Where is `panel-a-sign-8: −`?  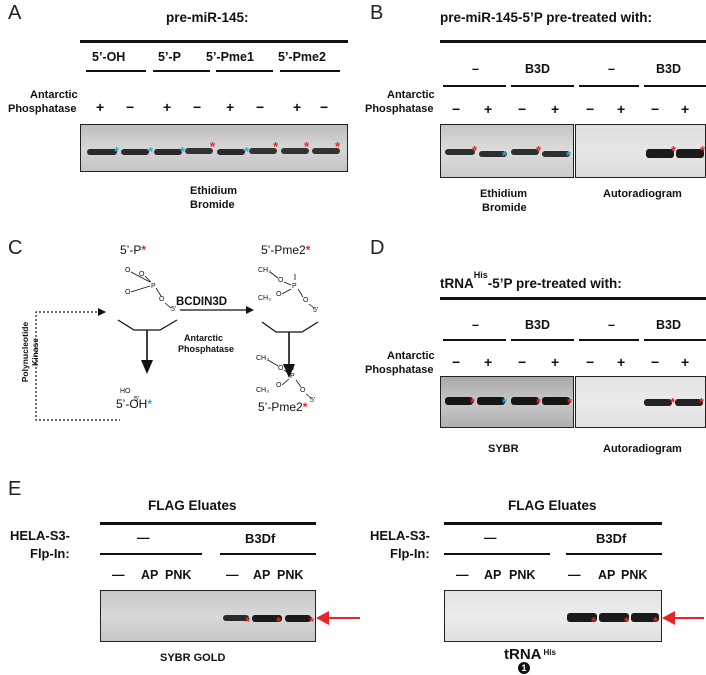 panel-a-sign-8: − is located at coordinates (324, 107).